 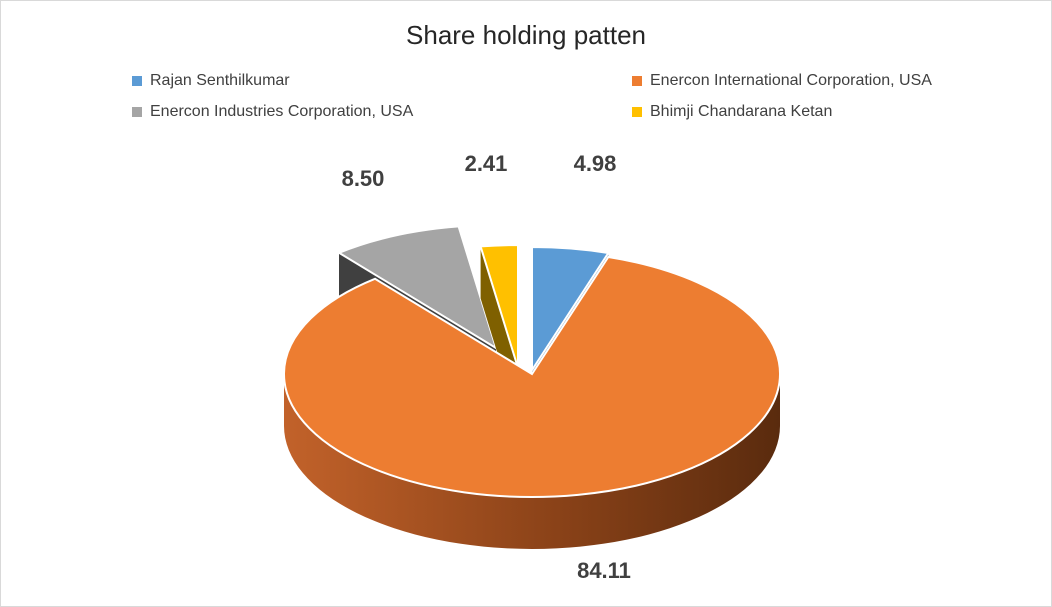 I want to click on legend-swatch-bhimji-chandarana-ketan, so click(x=637, y=112).